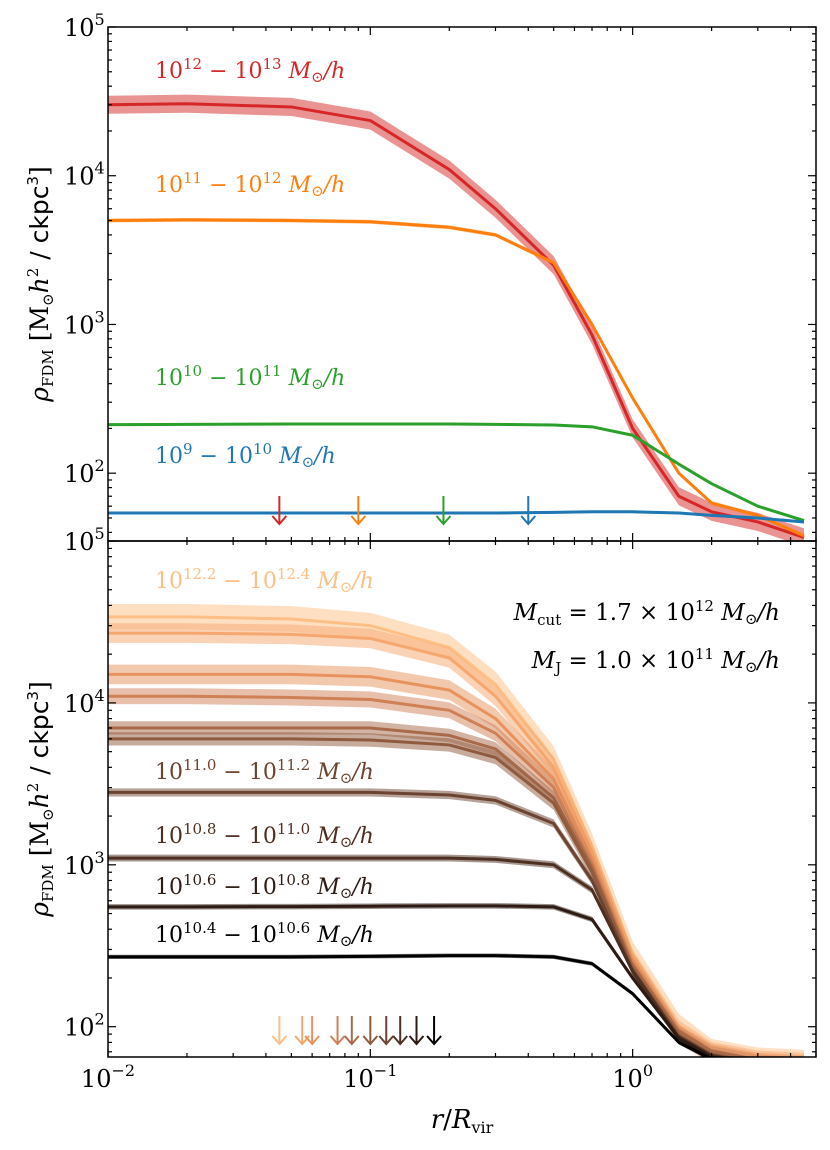 The height and width of the screenshot is (1150, 830). I want to click on annotation-mcut: Mcut = 1.7 × 1012 M⊙/h, so click(646, 613).